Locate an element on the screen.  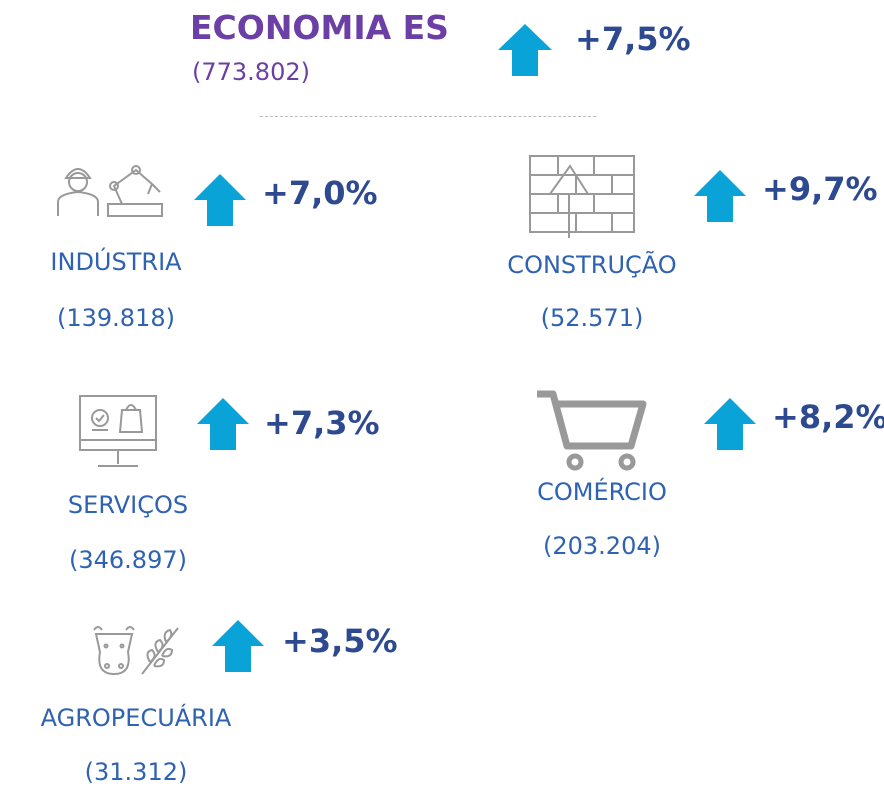
sector-name: CONSTRUÇÃO is located at coordinates (592, 265).